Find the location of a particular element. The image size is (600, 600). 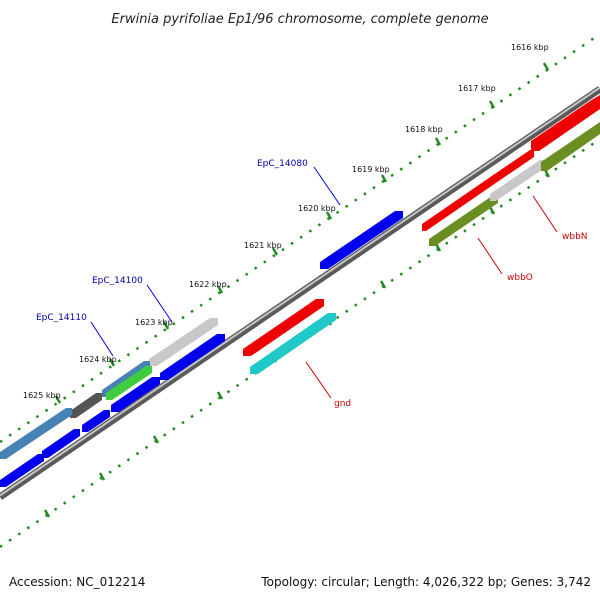

gene-forward-steel is located at coordinates (36, 433).